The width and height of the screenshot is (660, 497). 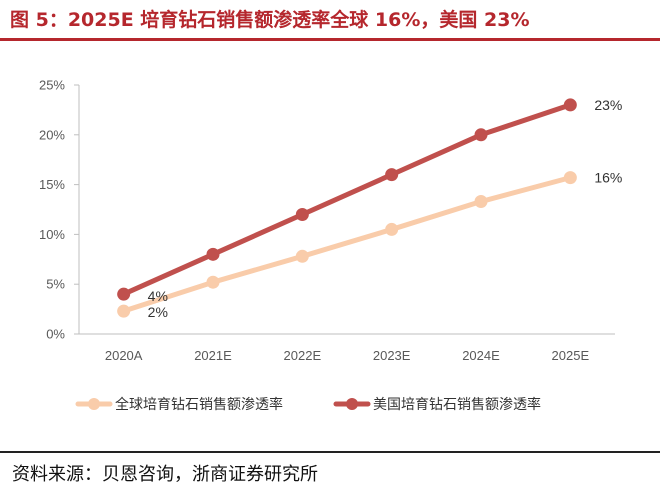 What do you see at coordinates (303, 355) in the screenshot?
I see `x-tick-label: 2022E` at bounding box center [303, 355].